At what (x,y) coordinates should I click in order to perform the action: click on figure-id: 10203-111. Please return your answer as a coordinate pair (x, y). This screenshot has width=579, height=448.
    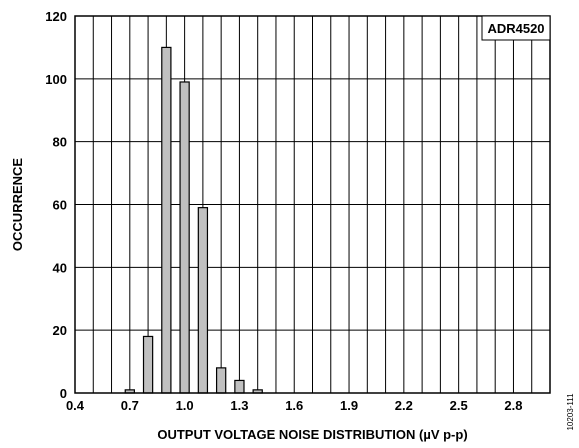
    Looking at the image, I should click on (570, 412).